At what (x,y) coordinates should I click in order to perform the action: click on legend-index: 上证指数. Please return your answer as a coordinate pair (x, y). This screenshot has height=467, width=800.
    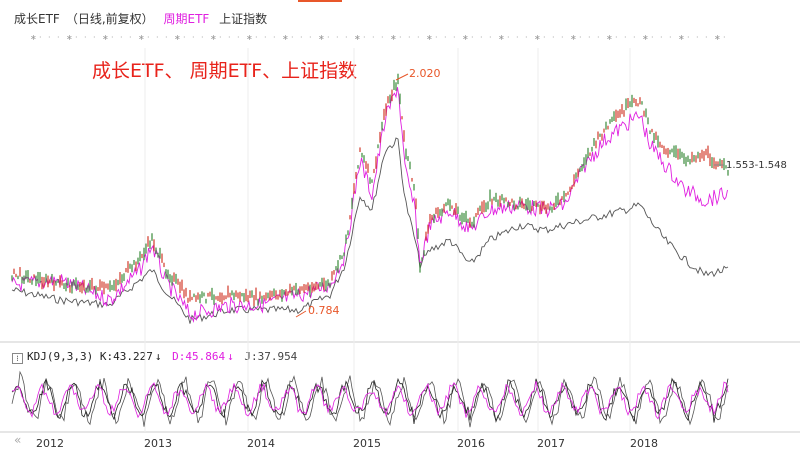
    Looking at the image, I should click on (243, 19).